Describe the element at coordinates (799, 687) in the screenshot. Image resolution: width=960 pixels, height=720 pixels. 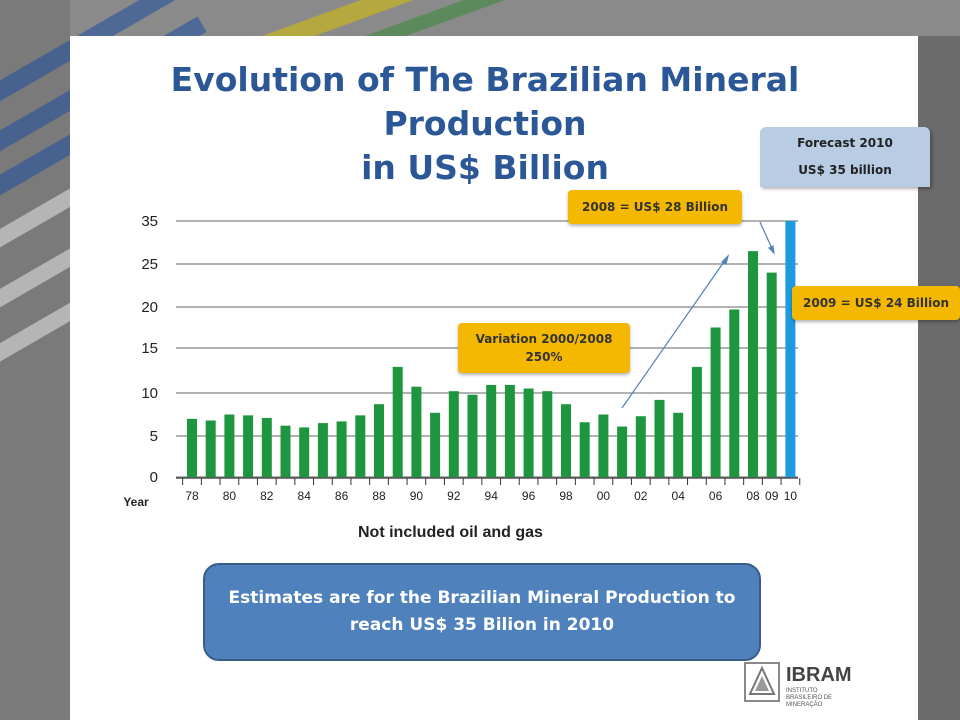
I see `ibram-logo: IBRAM INSTITUTO BRASILEIRO DE MINERAÇÃO` at that location.